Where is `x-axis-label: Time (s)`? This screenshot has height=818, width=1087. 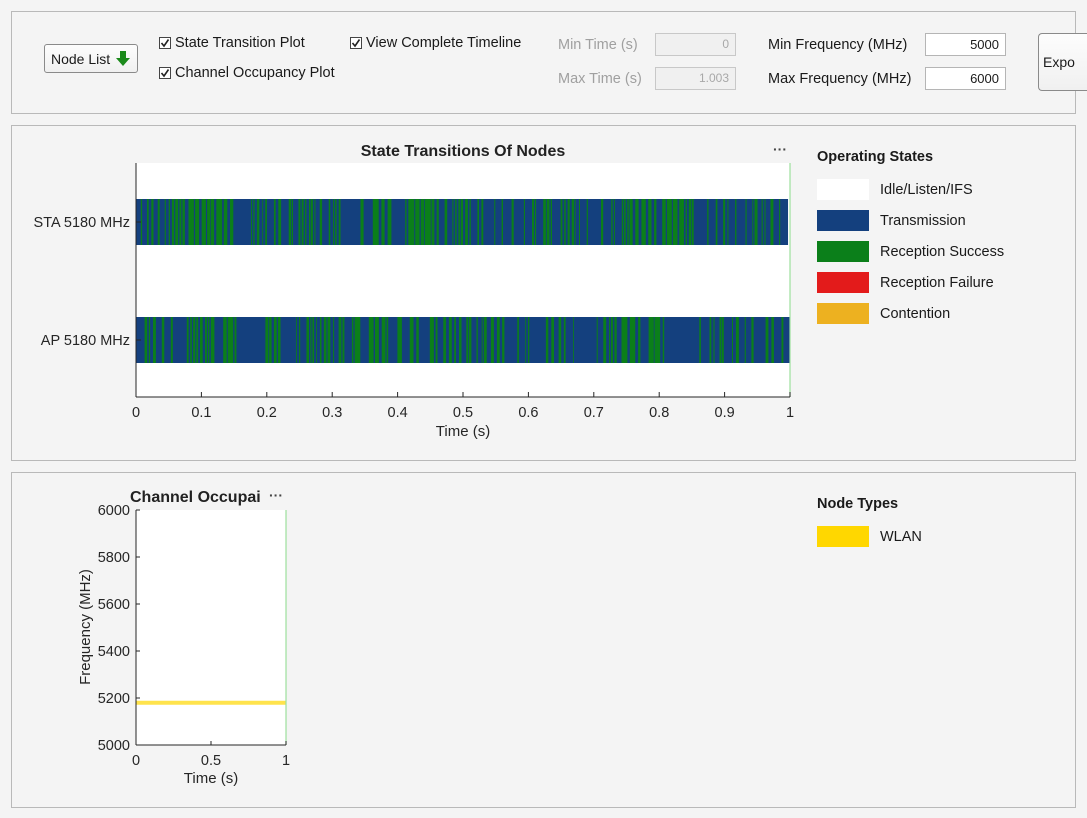 x-axis-label: Time (s) is located at coordinates (211, 778).